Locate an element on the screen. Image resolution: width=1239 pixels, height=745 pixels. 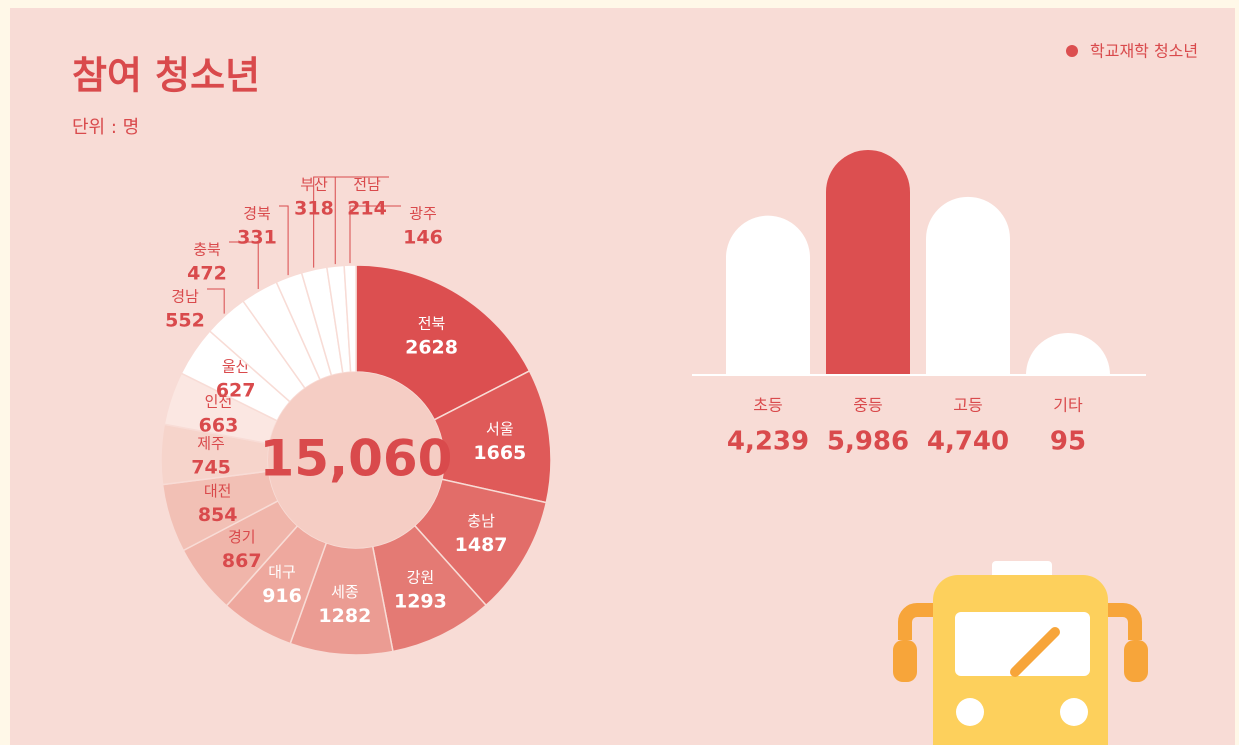
segment-value: 854 is located at coordinates (218, 515).